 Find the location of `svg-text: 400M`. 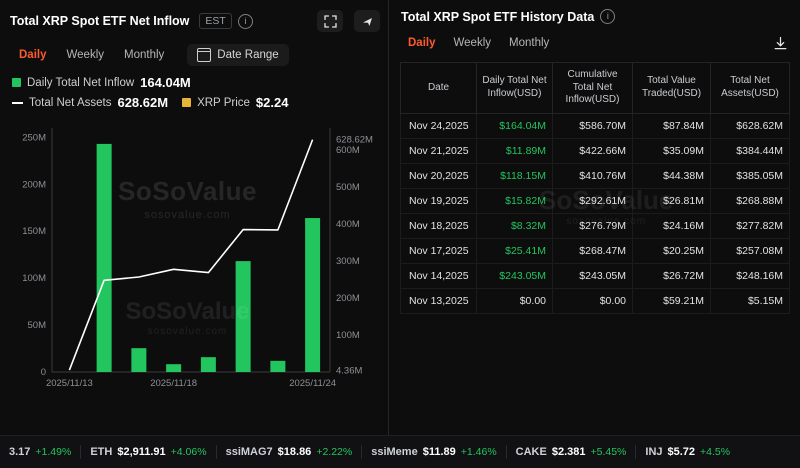

svg-text: 400M is located at coordinates (348, 224).